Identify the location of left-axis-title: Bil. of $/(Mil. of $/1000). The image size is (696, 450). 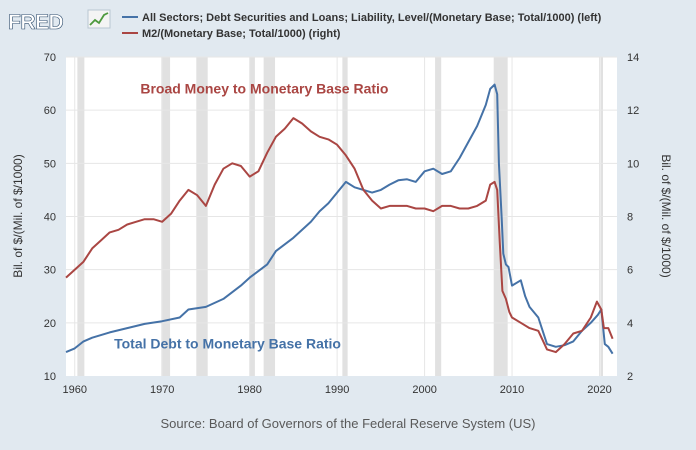
(18, 215).